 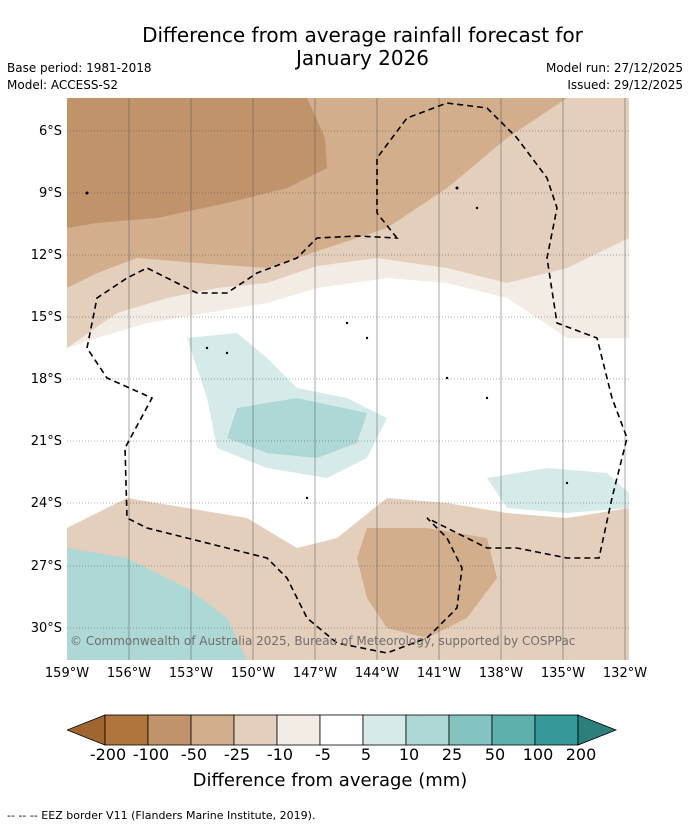 I want to click on colorbar-tick: -10, so click(x=280, y=754).